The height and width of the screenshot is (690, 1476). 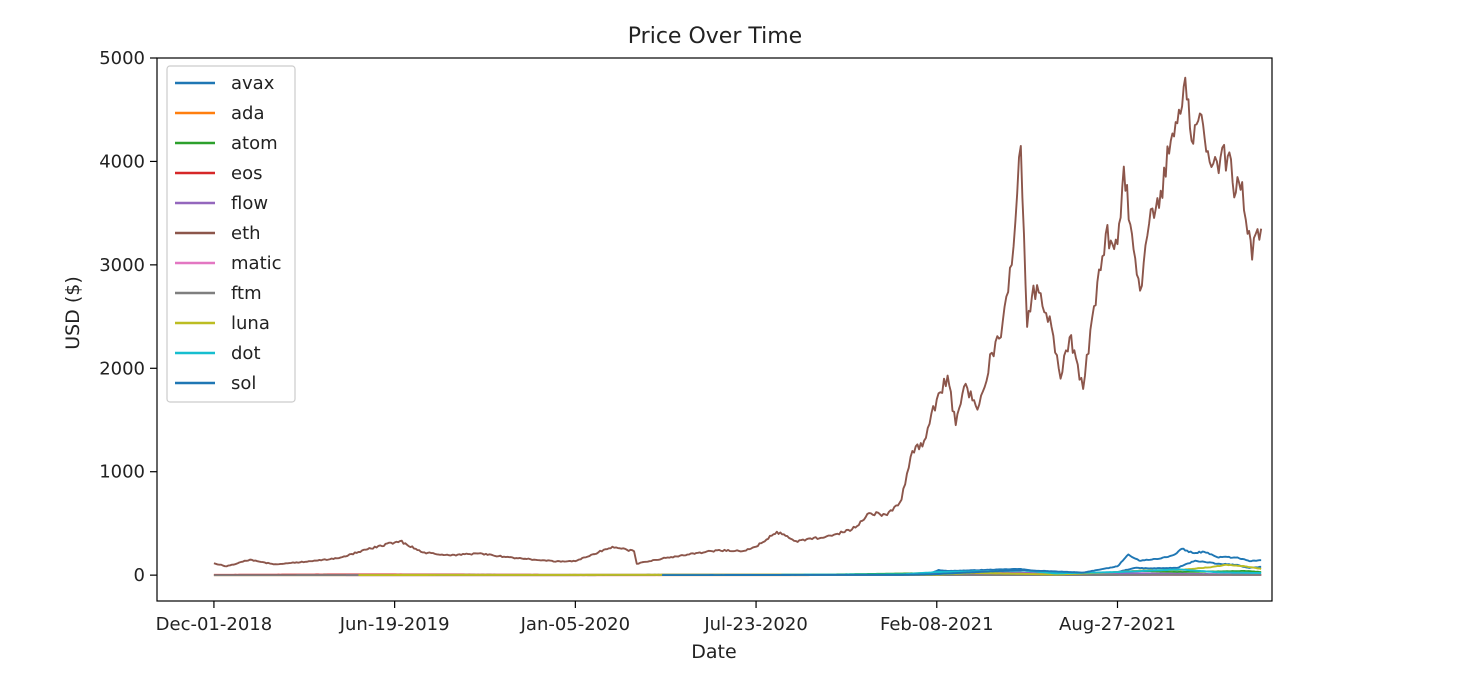 I want to click on y-tick-label: 5000, so click(x=122, y=58).